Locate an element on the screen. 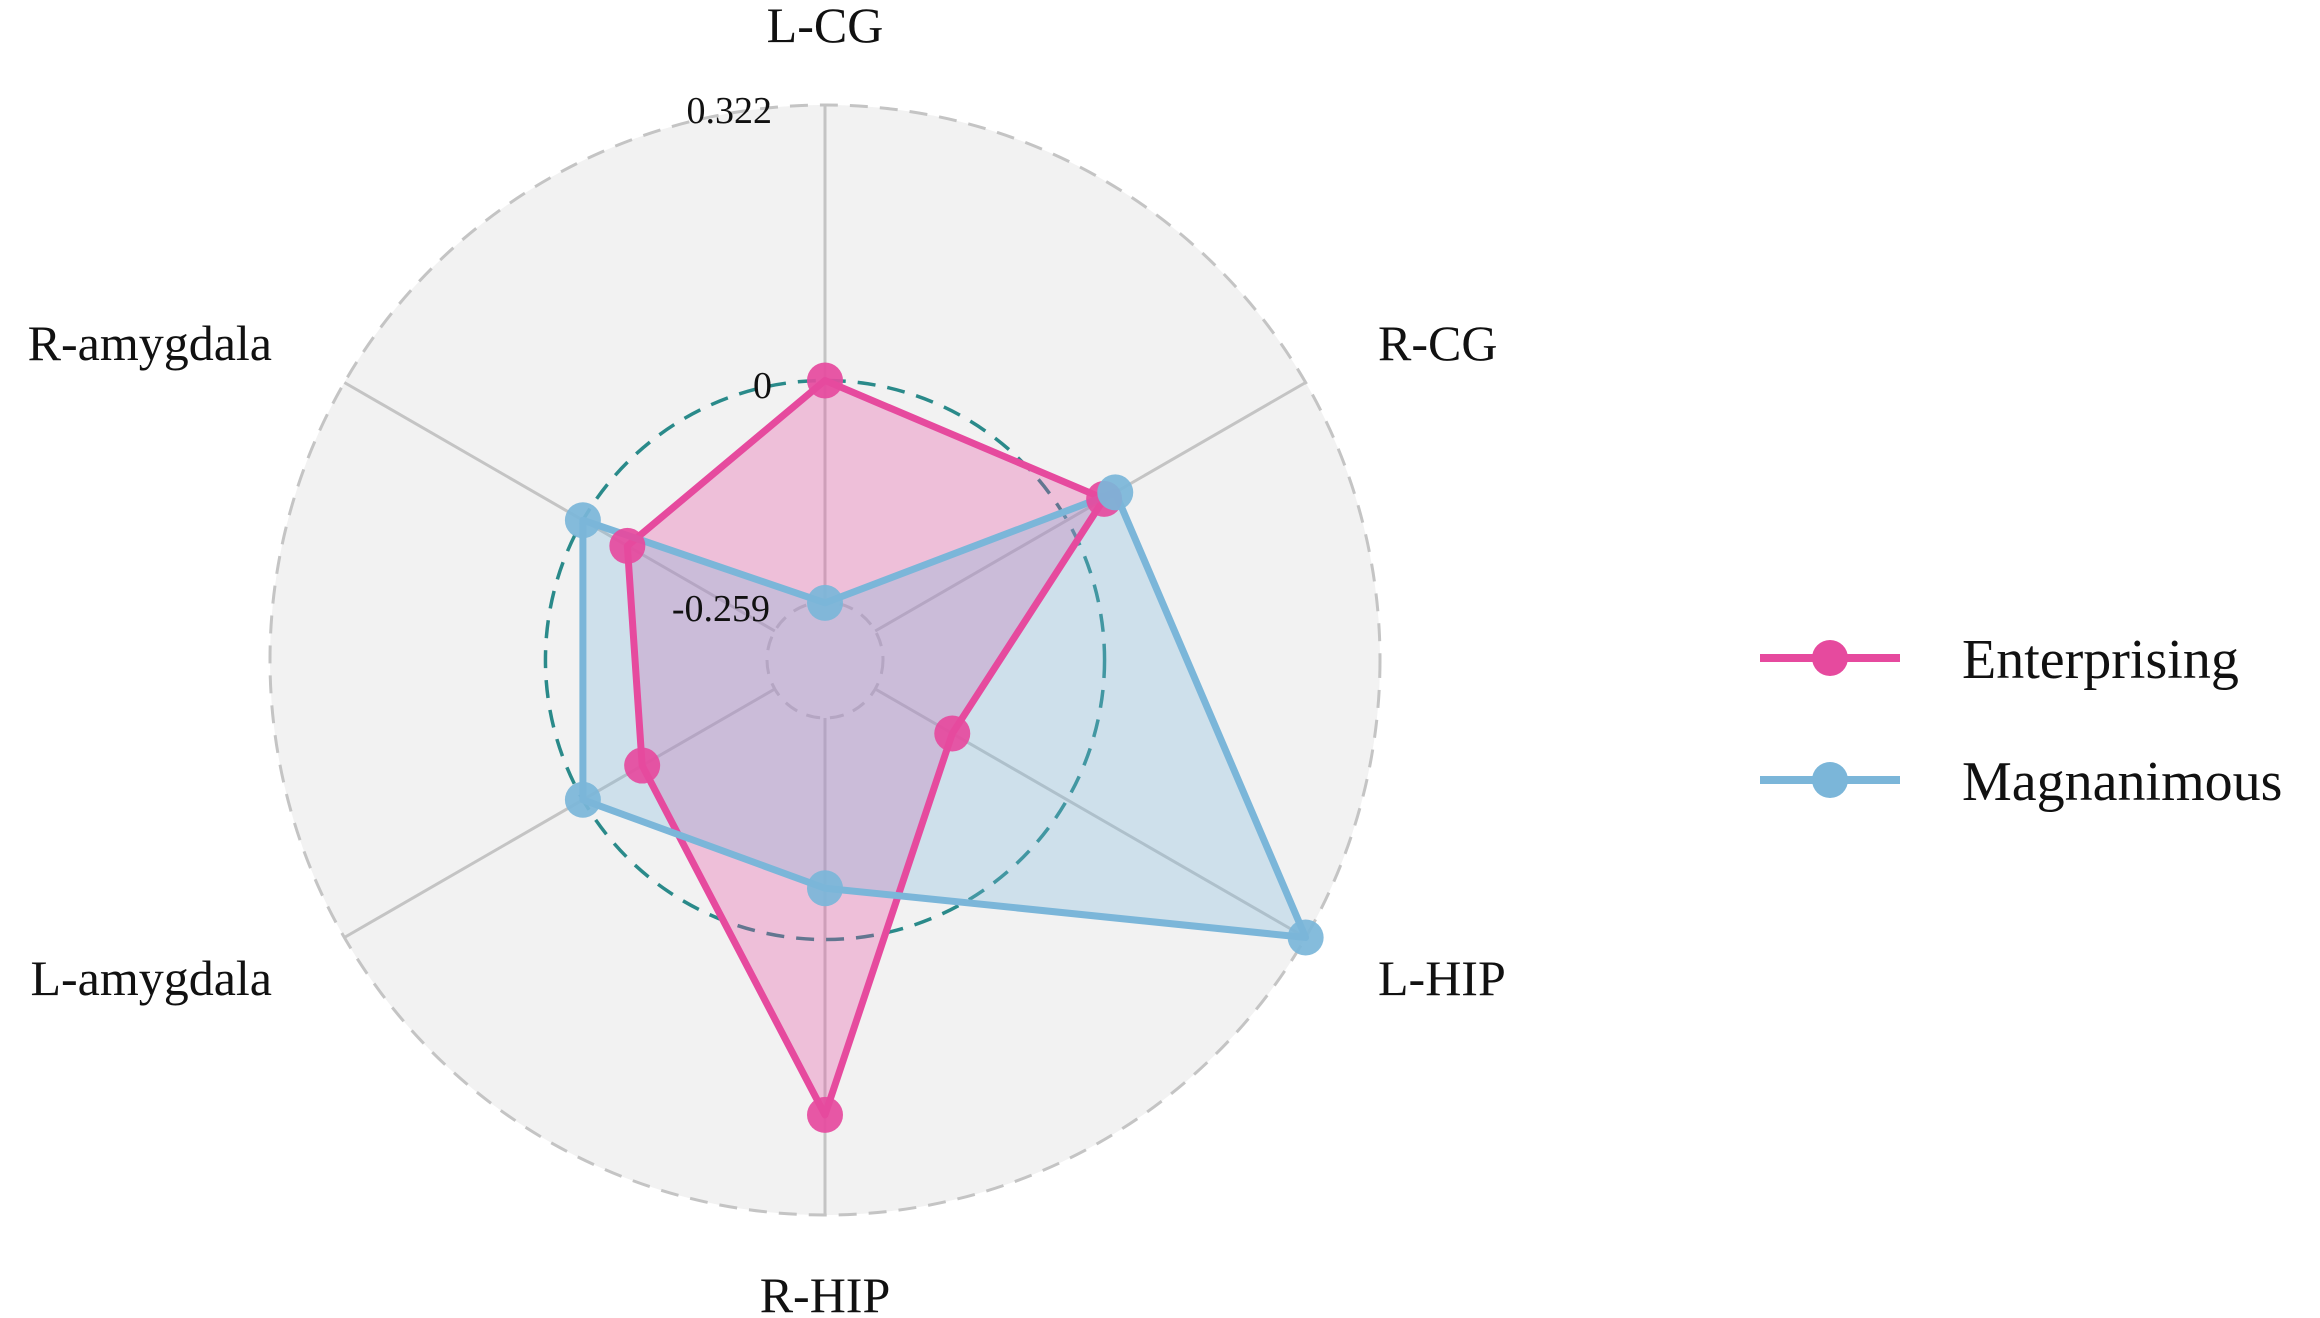  point-magnanimous-l-hip is located at coordinates (1305, 937).